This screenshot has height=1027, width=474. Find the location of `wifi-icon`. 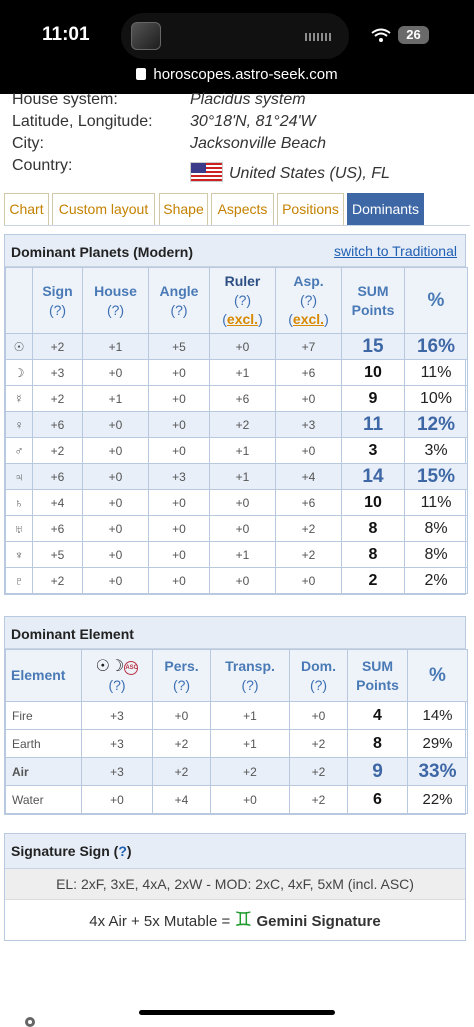

wifi-icon is located at coordinates (381, 35).